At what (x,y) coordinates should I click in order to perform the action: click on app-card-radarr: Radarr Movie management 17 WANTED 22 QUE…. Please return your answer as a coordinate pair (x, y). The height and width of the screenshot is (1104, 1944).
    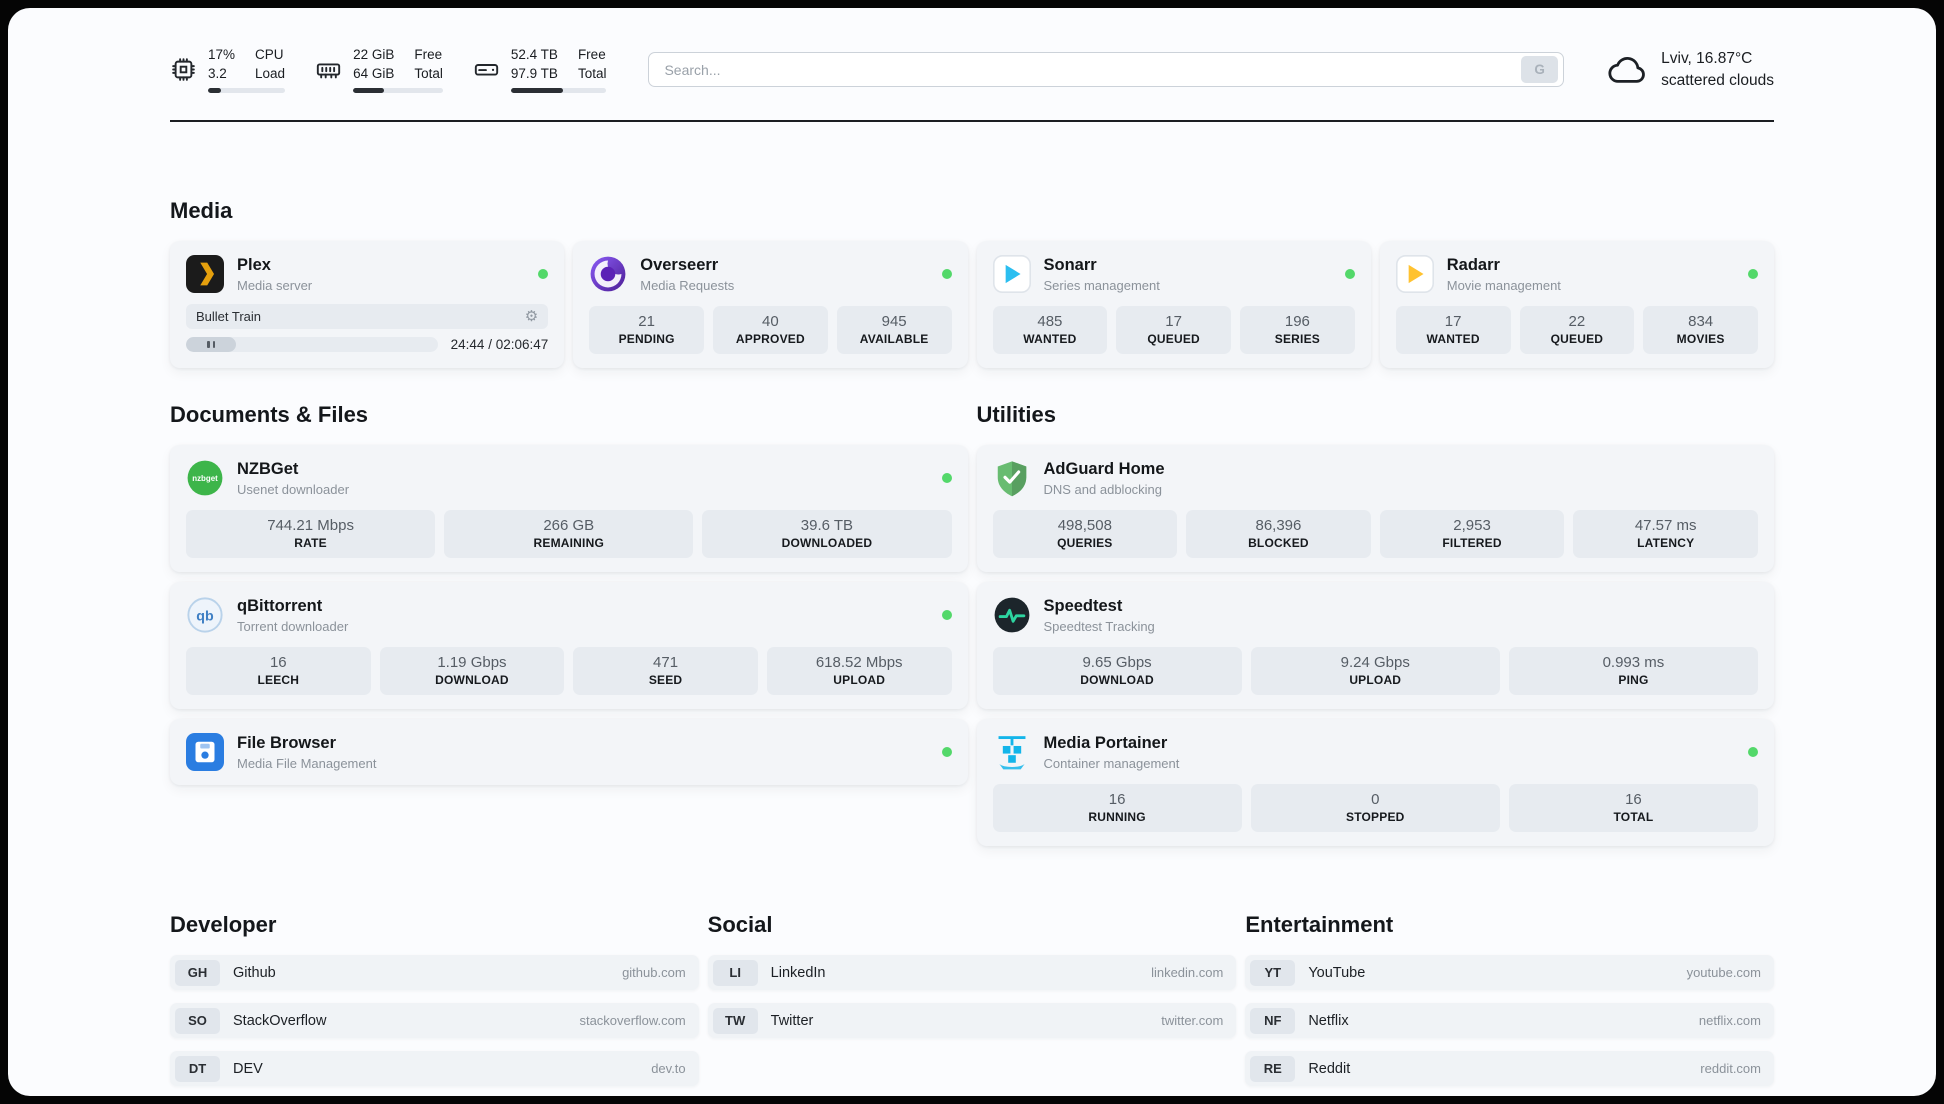
    Looking at the image, I should click on (1576, 305).